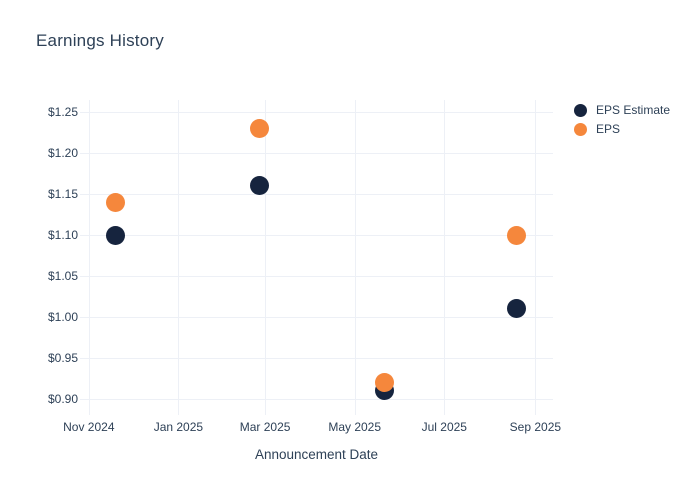 This screenshot has width=700, height=500. Describe the element at coordinates (316, 454) in the screenshot. I see `x-axis-title: Announcement Date` at that location.